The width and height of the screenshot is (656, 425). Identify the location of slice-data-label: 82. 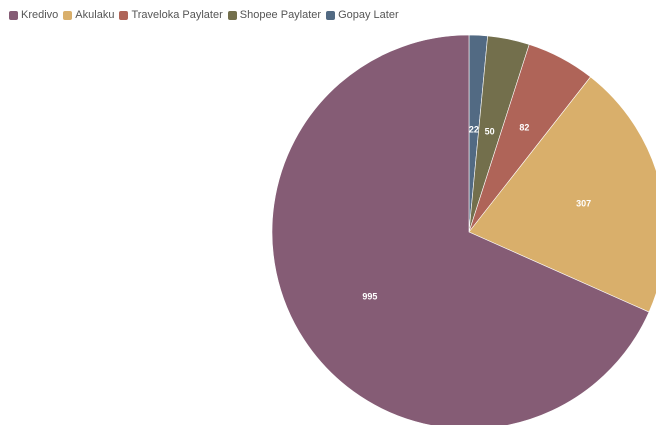
(524, 128).